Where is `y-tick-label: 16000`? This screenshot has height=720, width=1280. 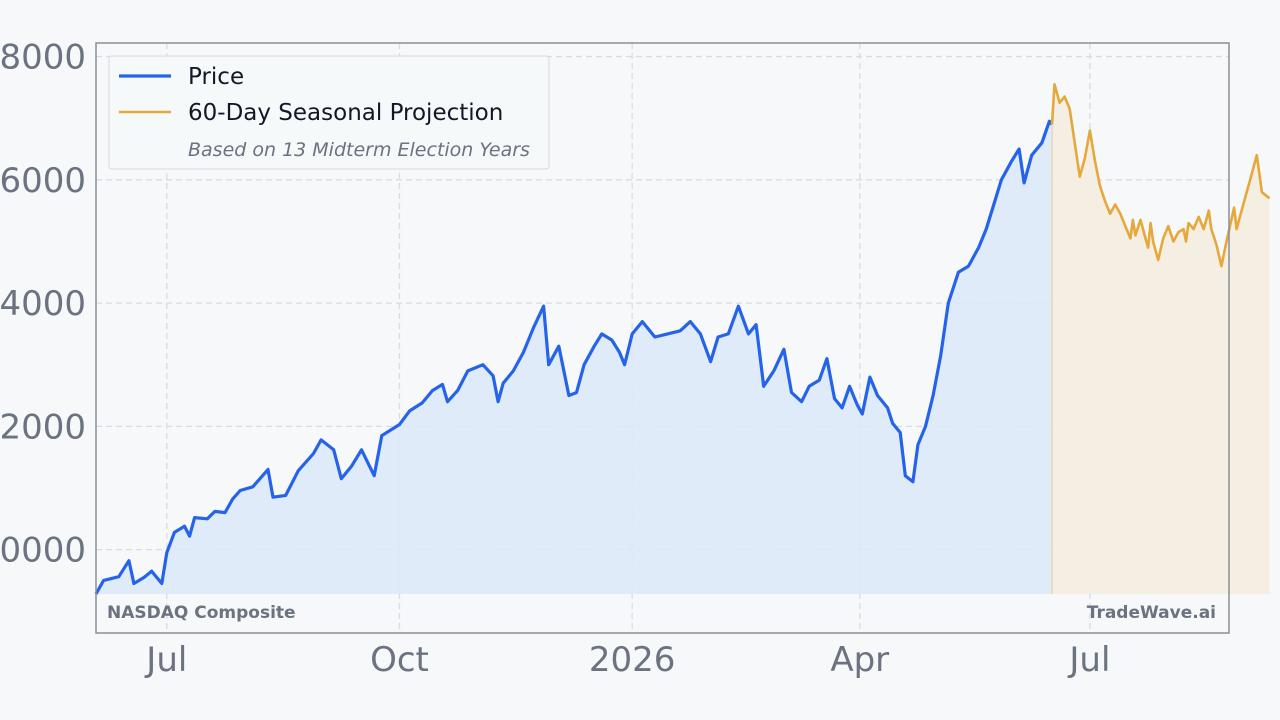
y-tick-label: 16000 is located at coordinates (43, 181).